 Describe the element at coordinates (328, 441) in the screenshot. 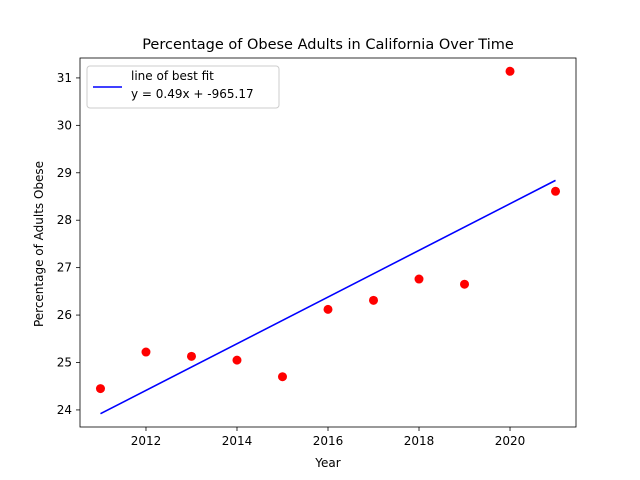

I see `x-tick-label: 2016` at that location.